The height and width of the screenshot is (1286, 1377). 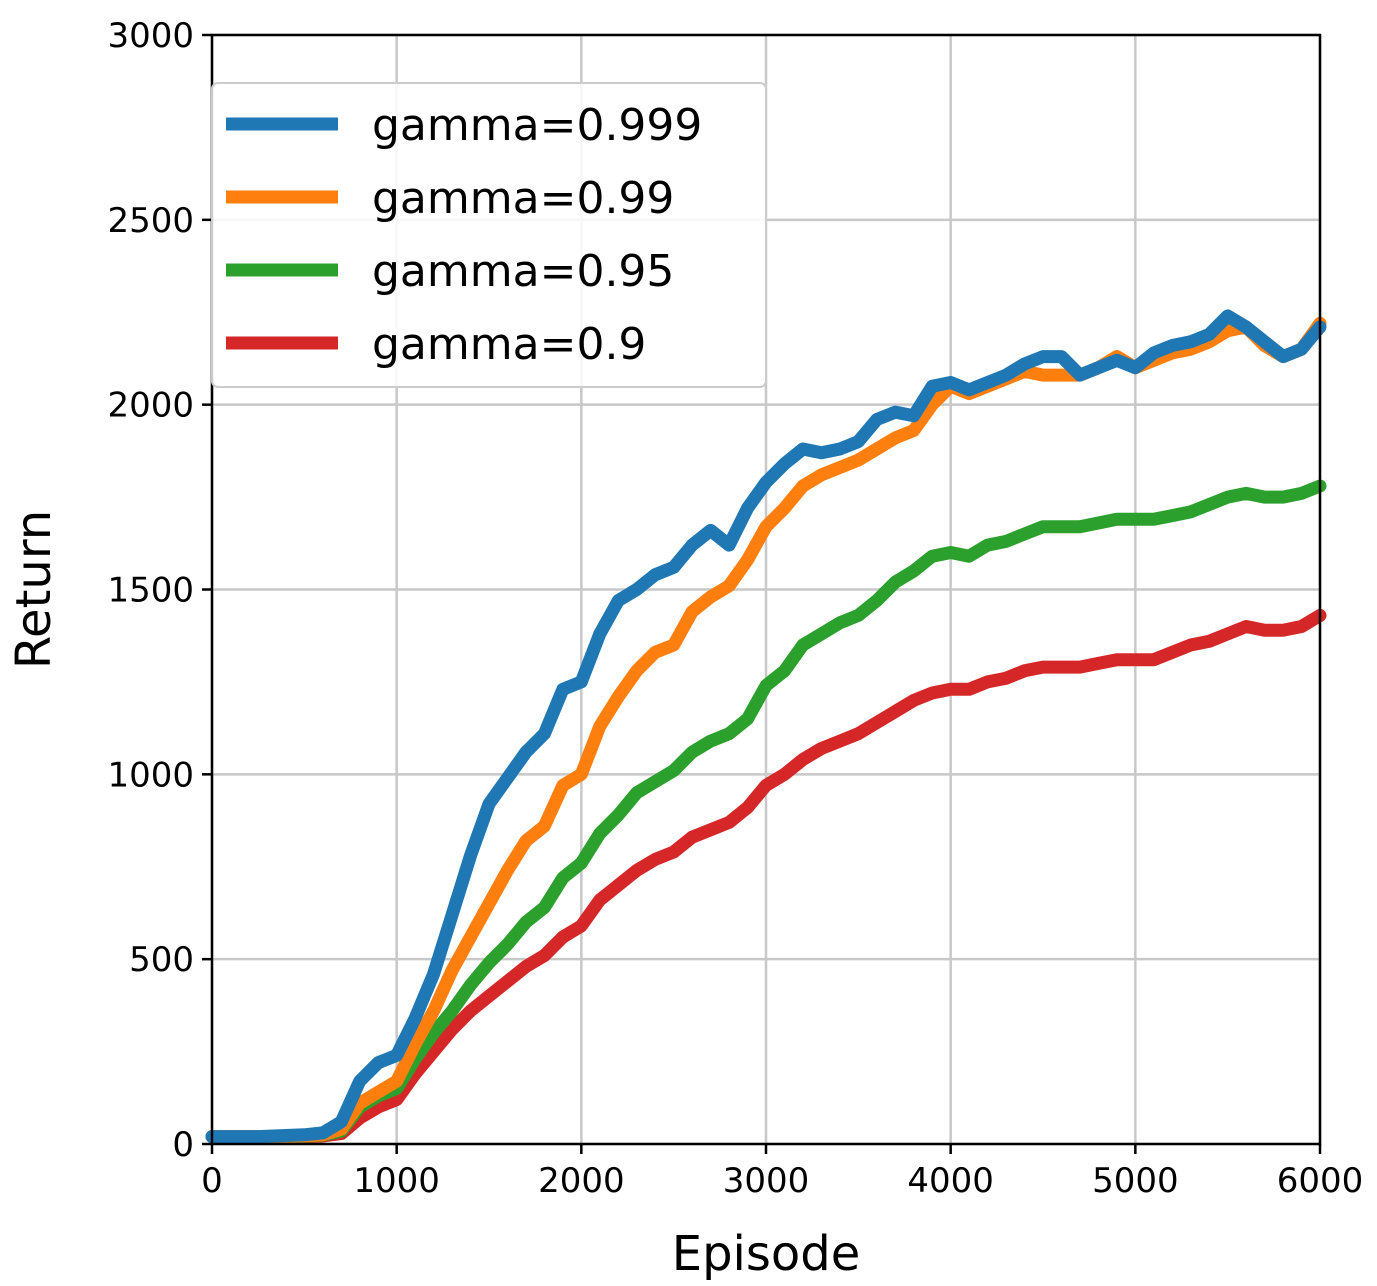 What do you see at coordinates (537, 125) in the screenshot?
I see `legend-label: gamma=0.999` at bounding box center [537, 125].